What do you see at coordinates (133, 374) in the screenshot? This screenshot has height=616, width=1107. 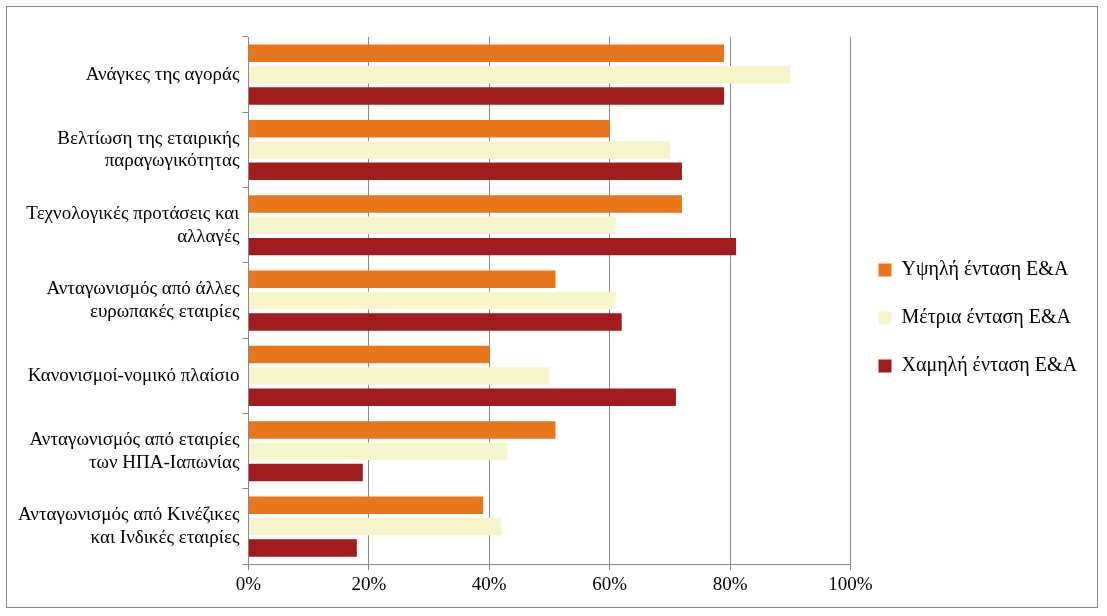 I see `y-tick-label: Κανονισμοί-νομικό πλαίσιο` at bounding box center [133, 374].